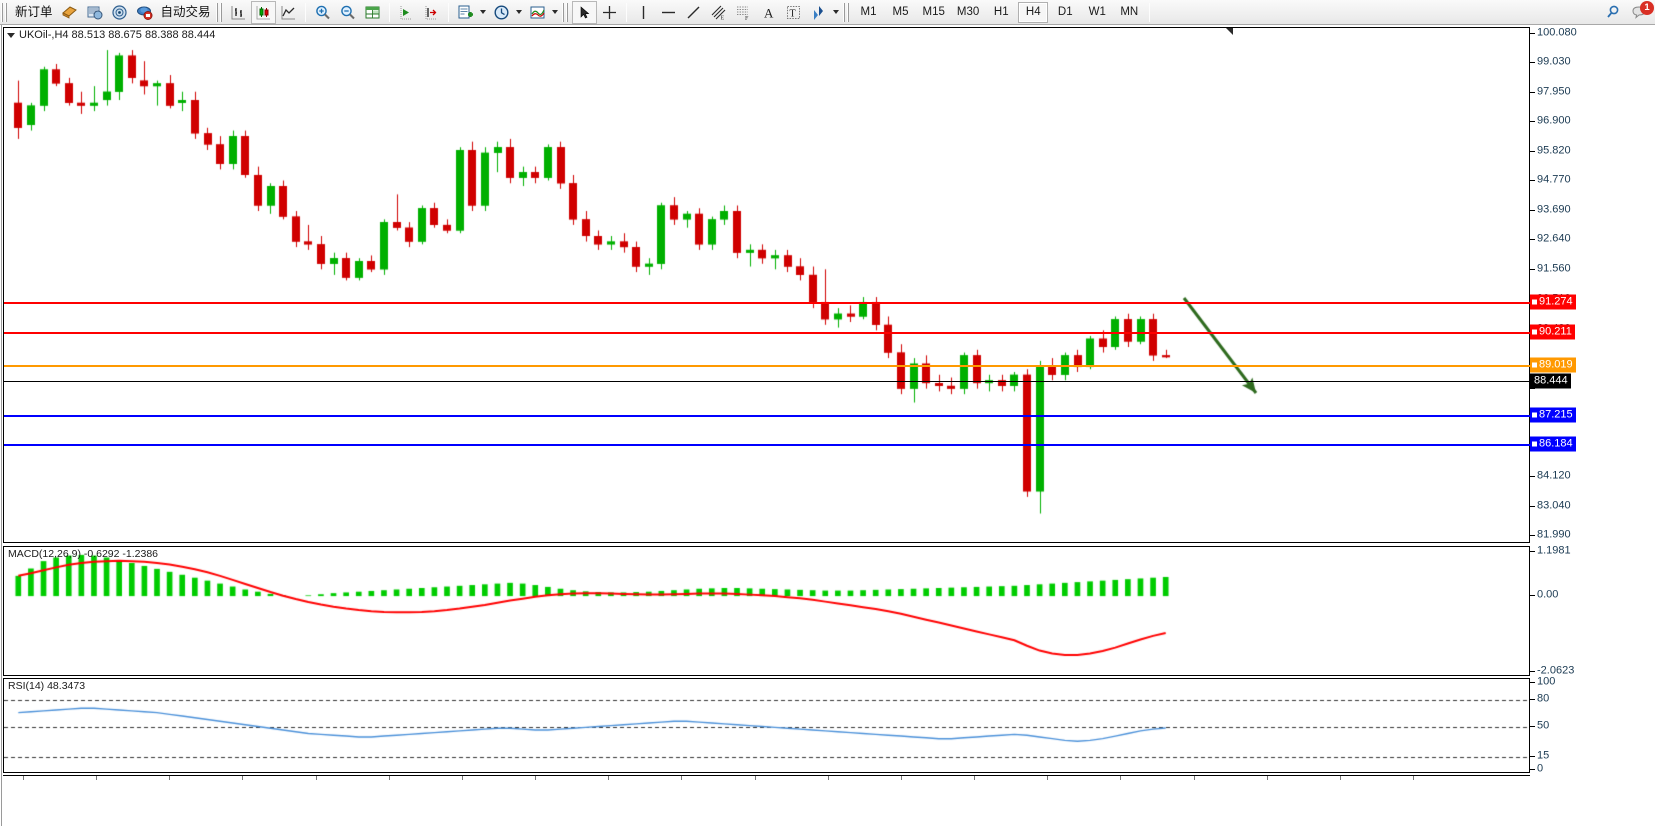 Image resolution: width=1655 pixels, height=826 pixels. Describe the element at coordinates (1, 425) in the screenshot. I see `chart-left-scrollbar` at that location.